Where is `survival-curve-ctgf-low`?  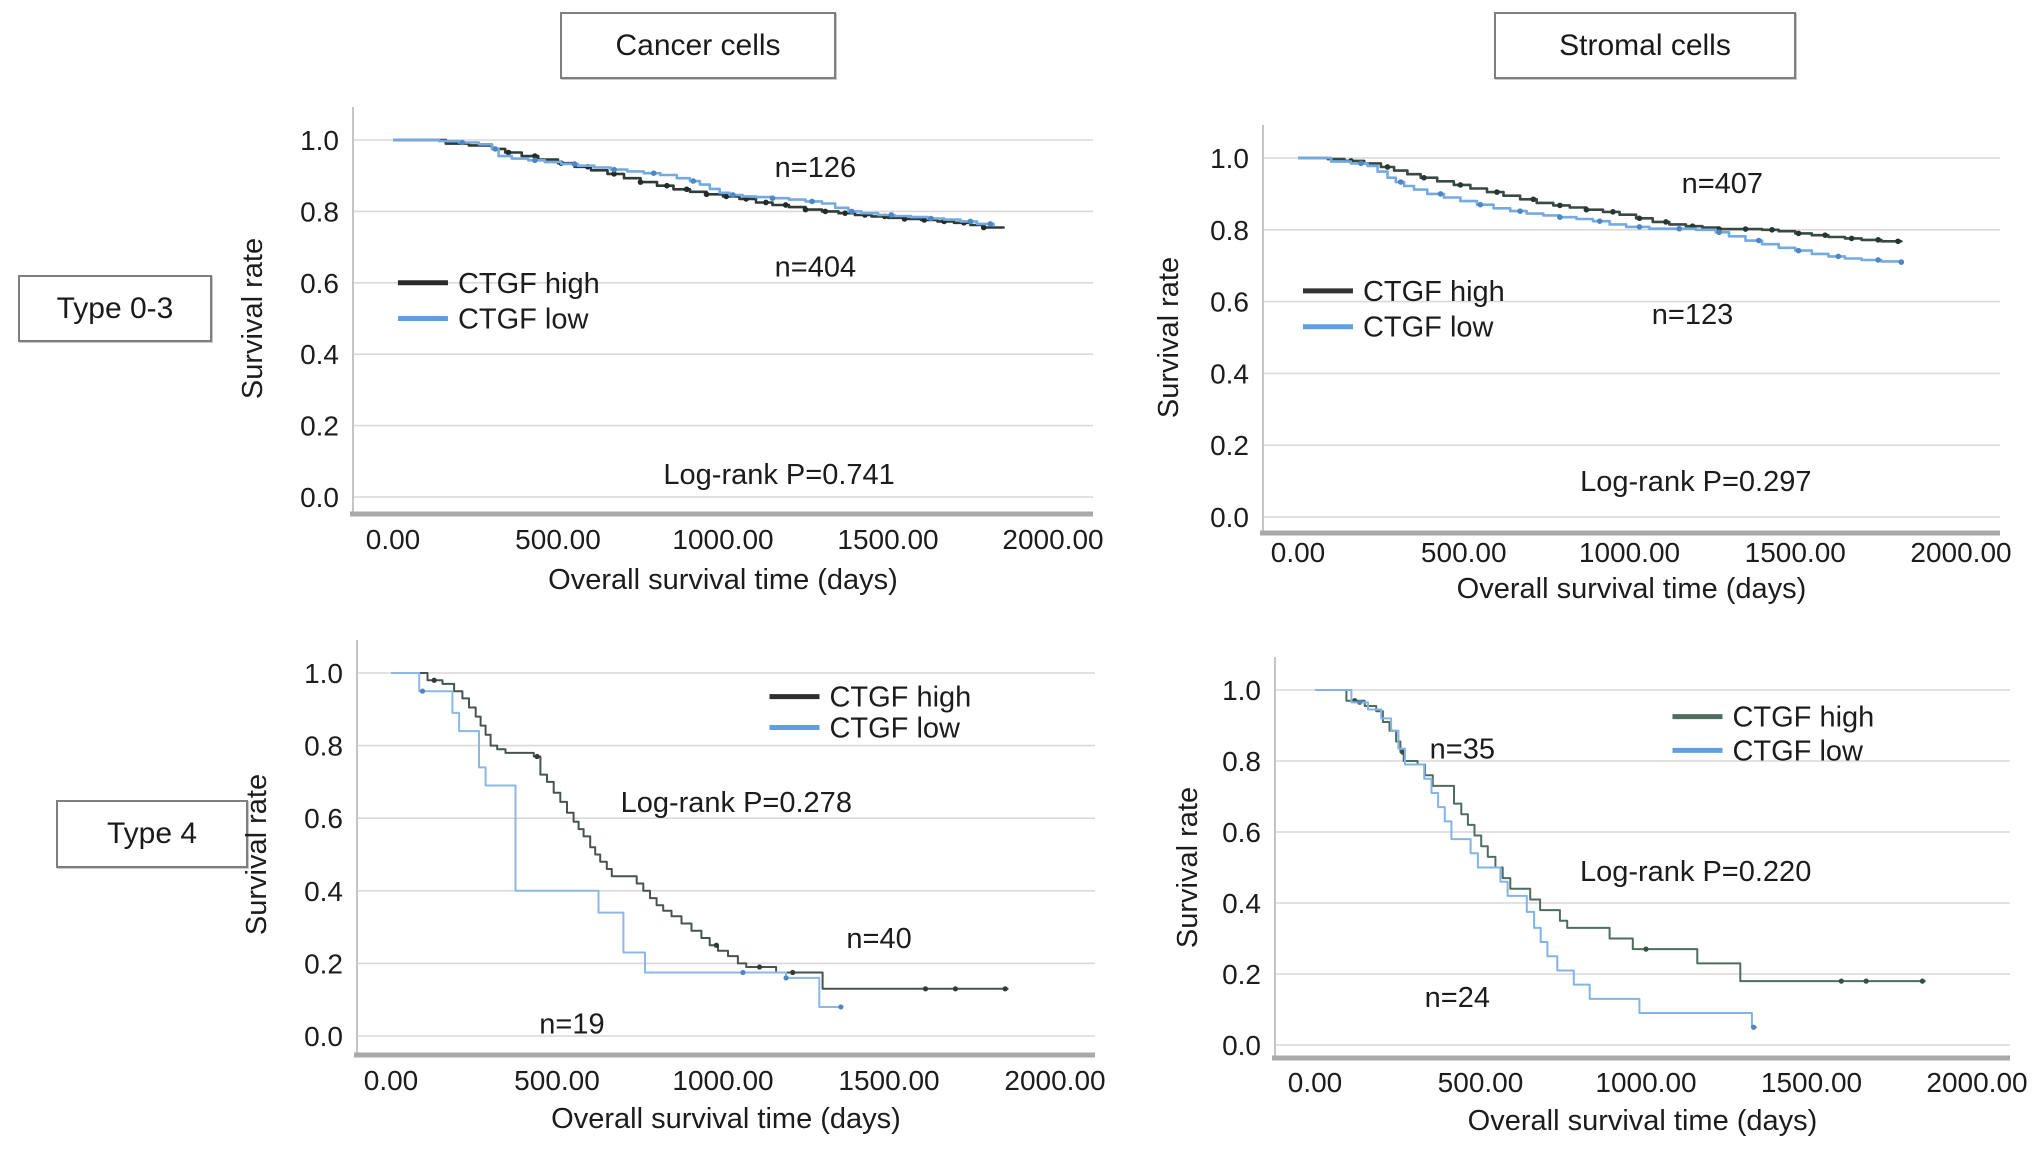 survival-curve-ctgf-low is located at coordinates (1536, 859).